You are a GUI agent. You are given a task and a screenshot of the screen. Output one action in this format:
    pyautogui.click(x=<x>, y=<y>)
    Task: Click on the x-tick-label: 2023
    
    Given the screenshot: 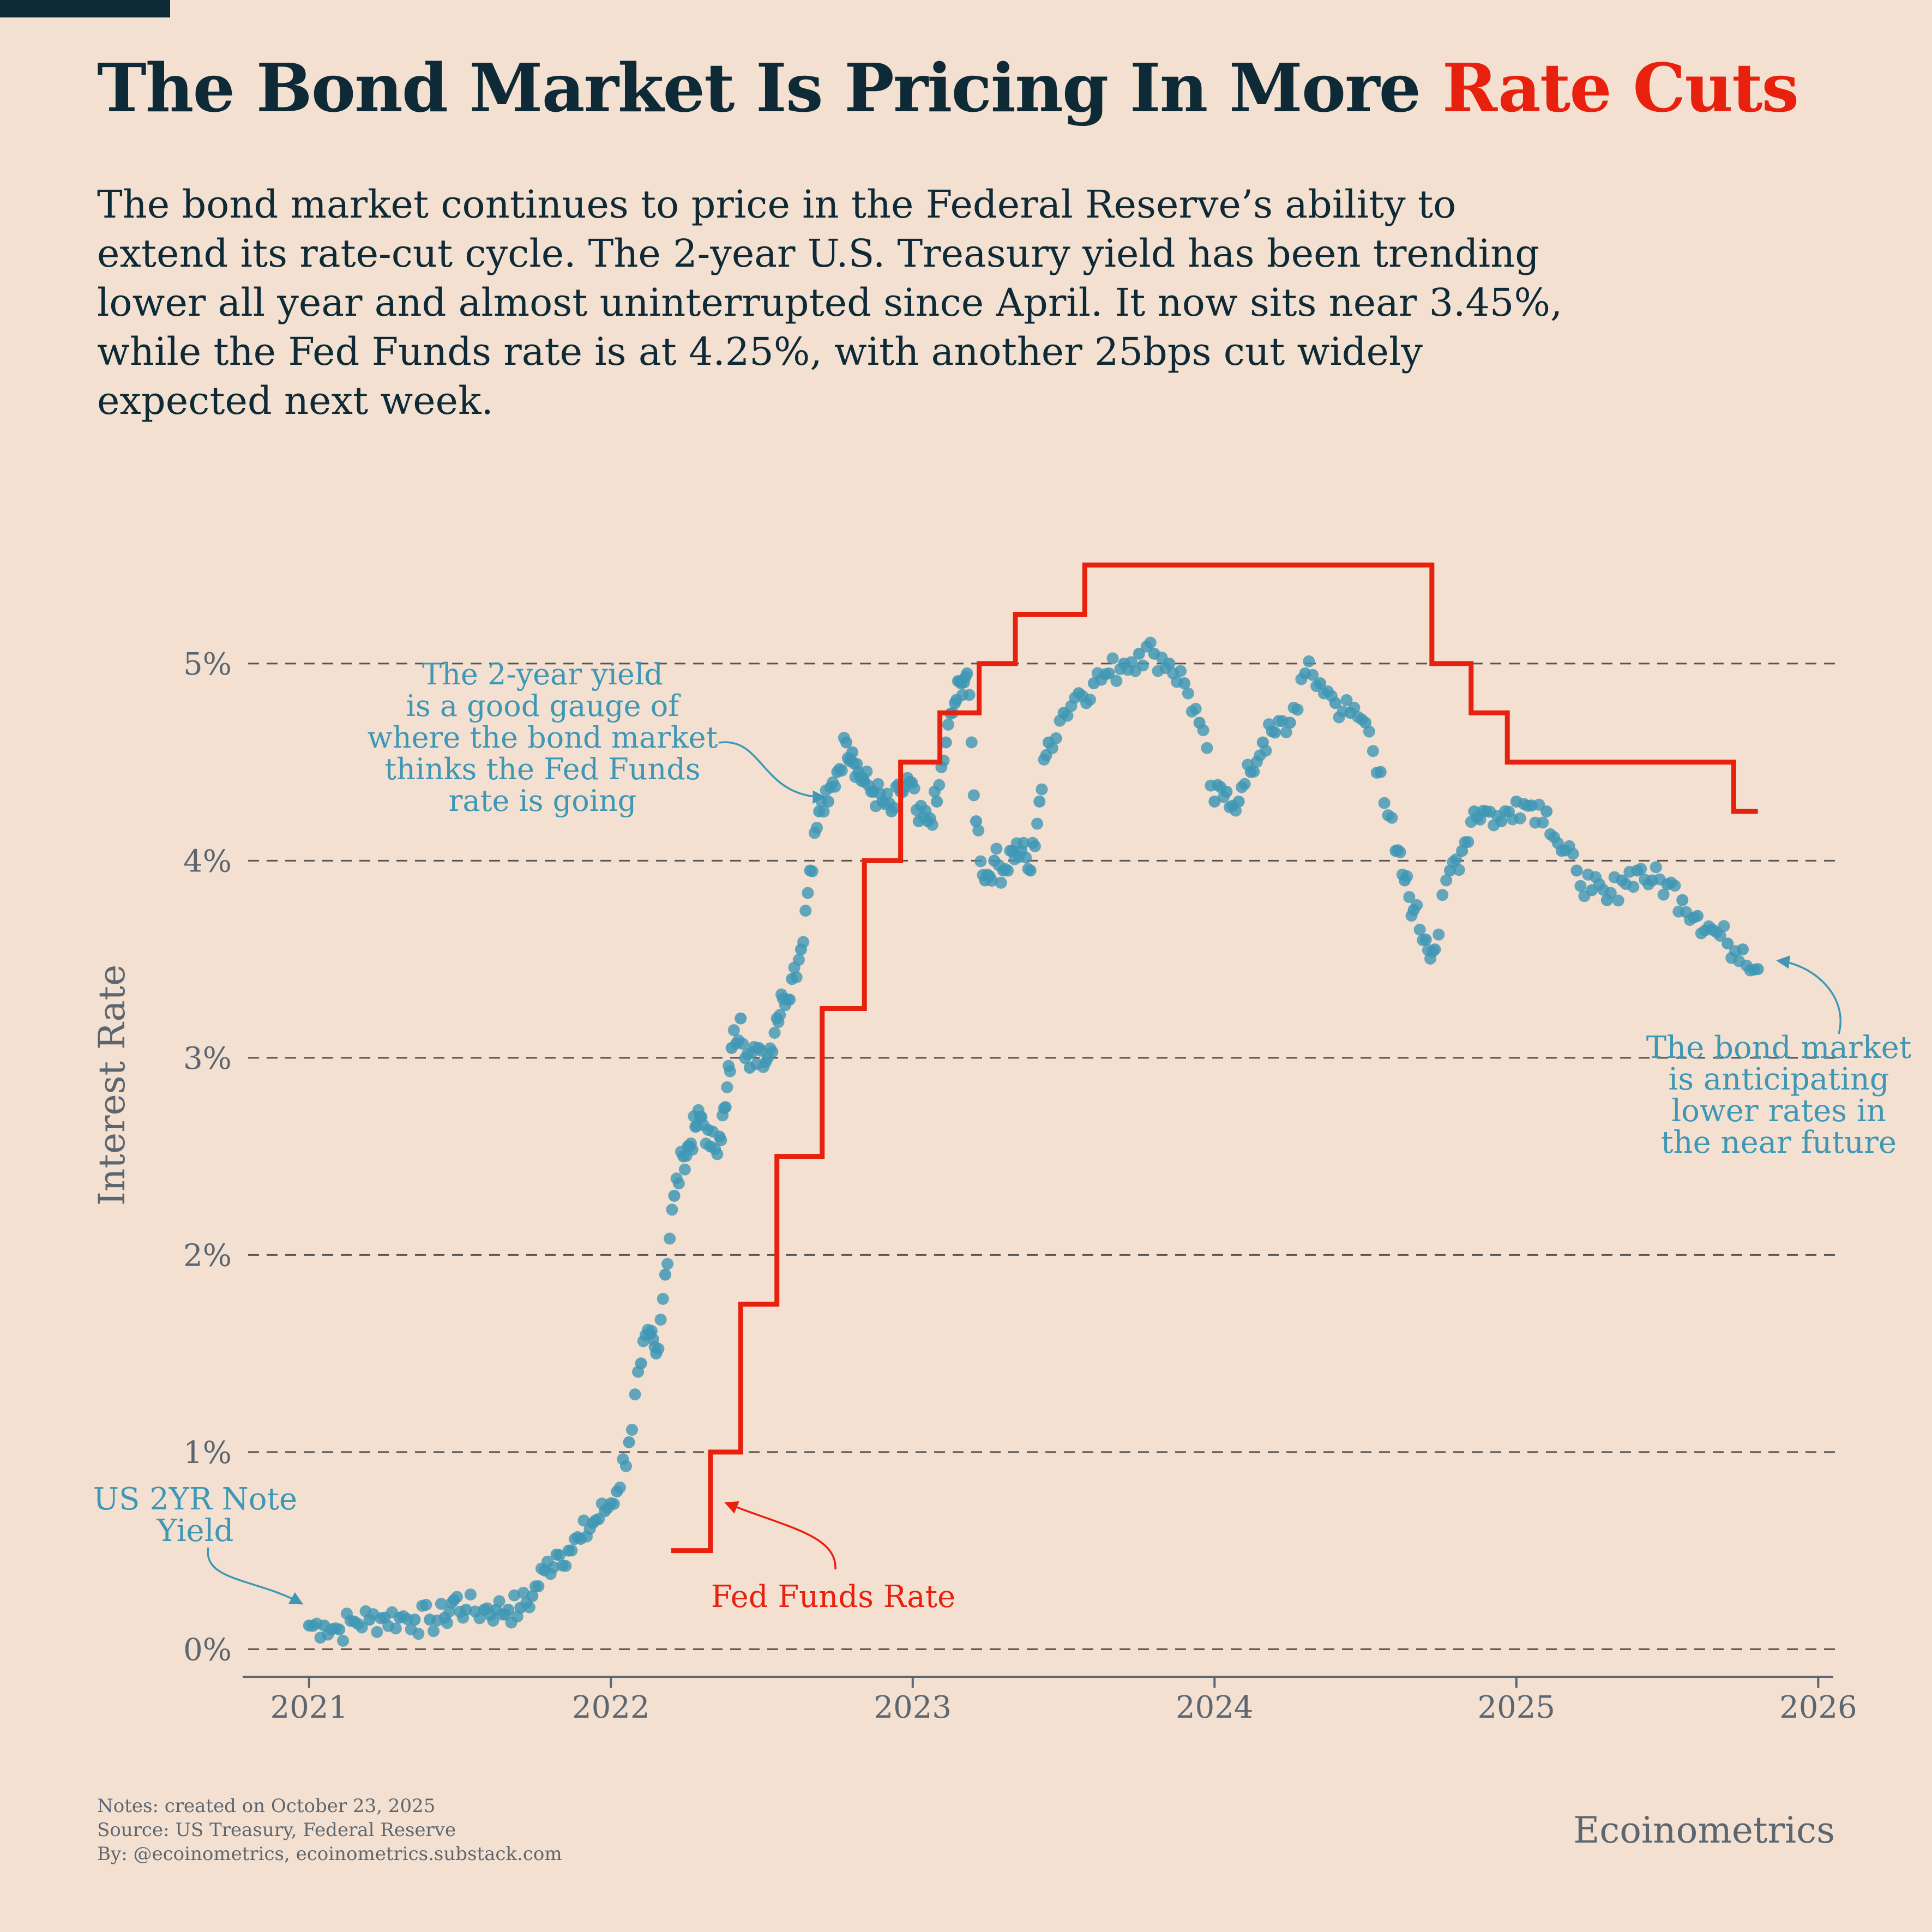 What is the action you would take?
    pyautogui.click(x=913, y=1707)
    